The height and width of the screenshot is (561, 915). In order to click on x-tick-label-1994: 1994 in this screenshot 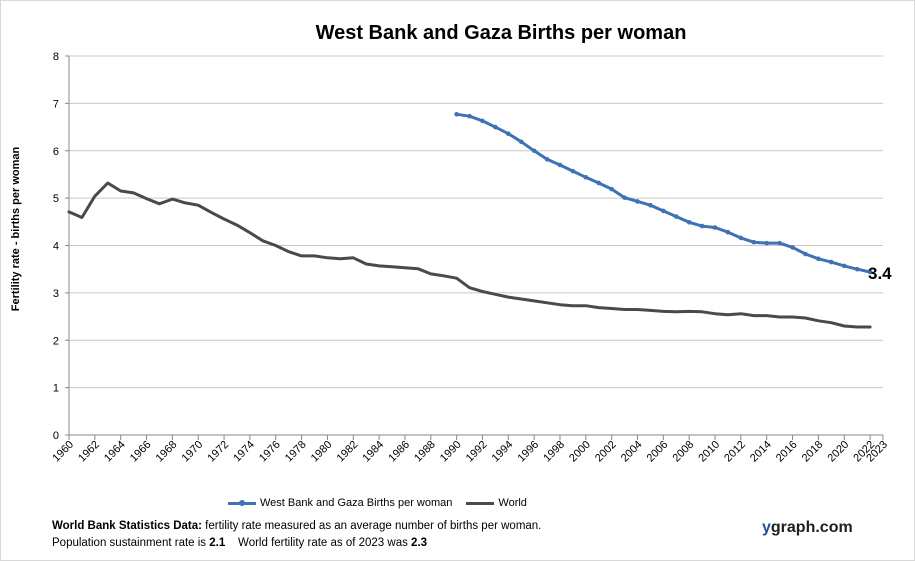, I will do `click(503, 452)`.